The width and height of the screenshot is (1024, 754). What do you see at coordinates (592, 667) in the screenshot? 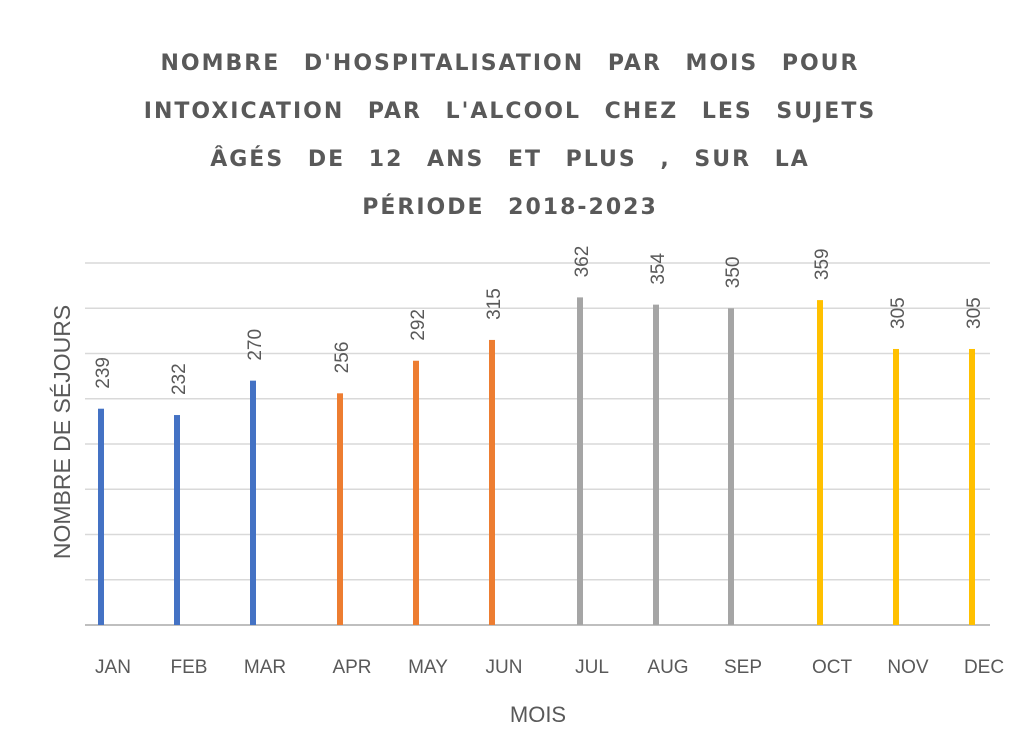
I see `x-tick-label: JUL` at bounding box center [592, 667].